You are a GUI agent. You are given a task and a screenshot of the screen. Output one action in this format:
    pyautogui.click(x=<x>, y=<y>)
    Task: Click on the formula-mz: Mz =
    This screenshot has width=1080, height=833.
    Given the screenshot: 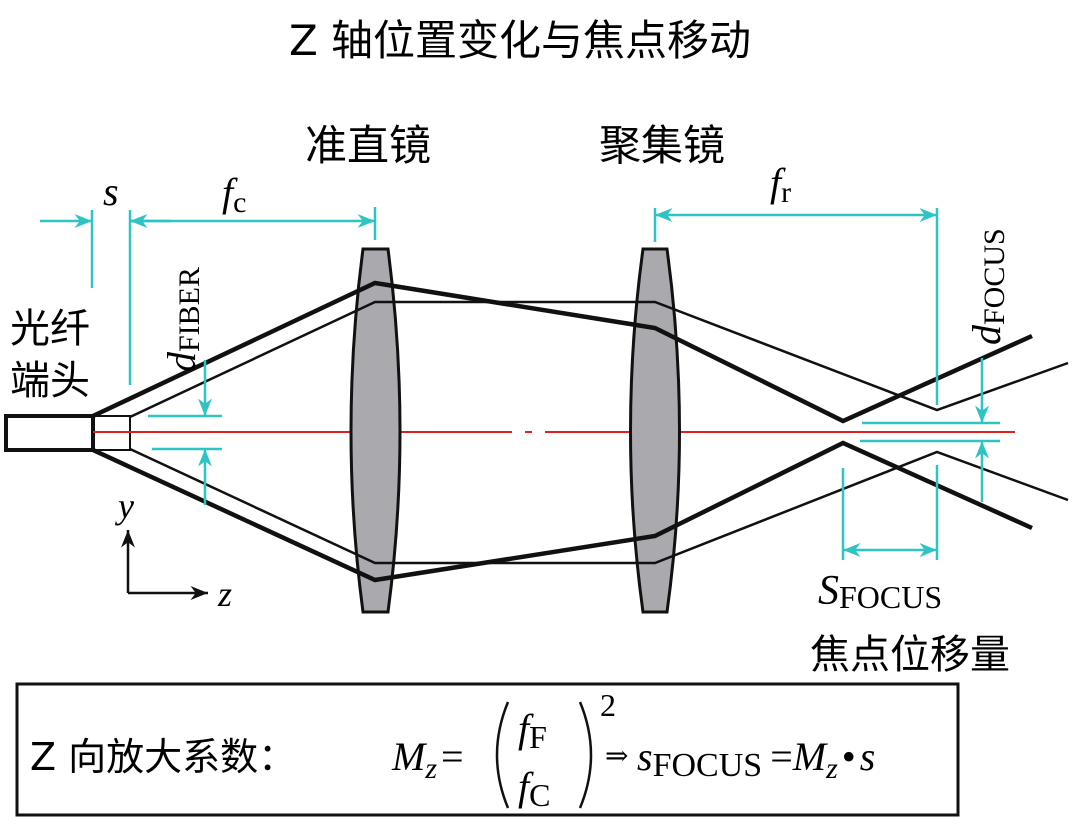 What is the action you would take?
    pyautogui.click(x=427, y=759)
    